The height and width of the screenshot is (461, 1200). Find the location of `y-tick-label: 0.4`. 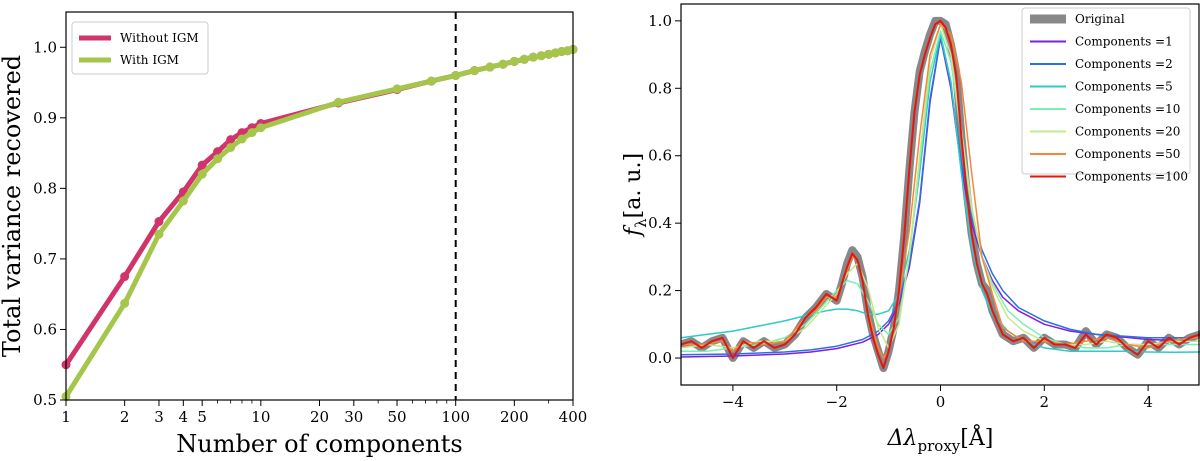

y-tick-label: 0.4 is located at coordinates (660, 223).